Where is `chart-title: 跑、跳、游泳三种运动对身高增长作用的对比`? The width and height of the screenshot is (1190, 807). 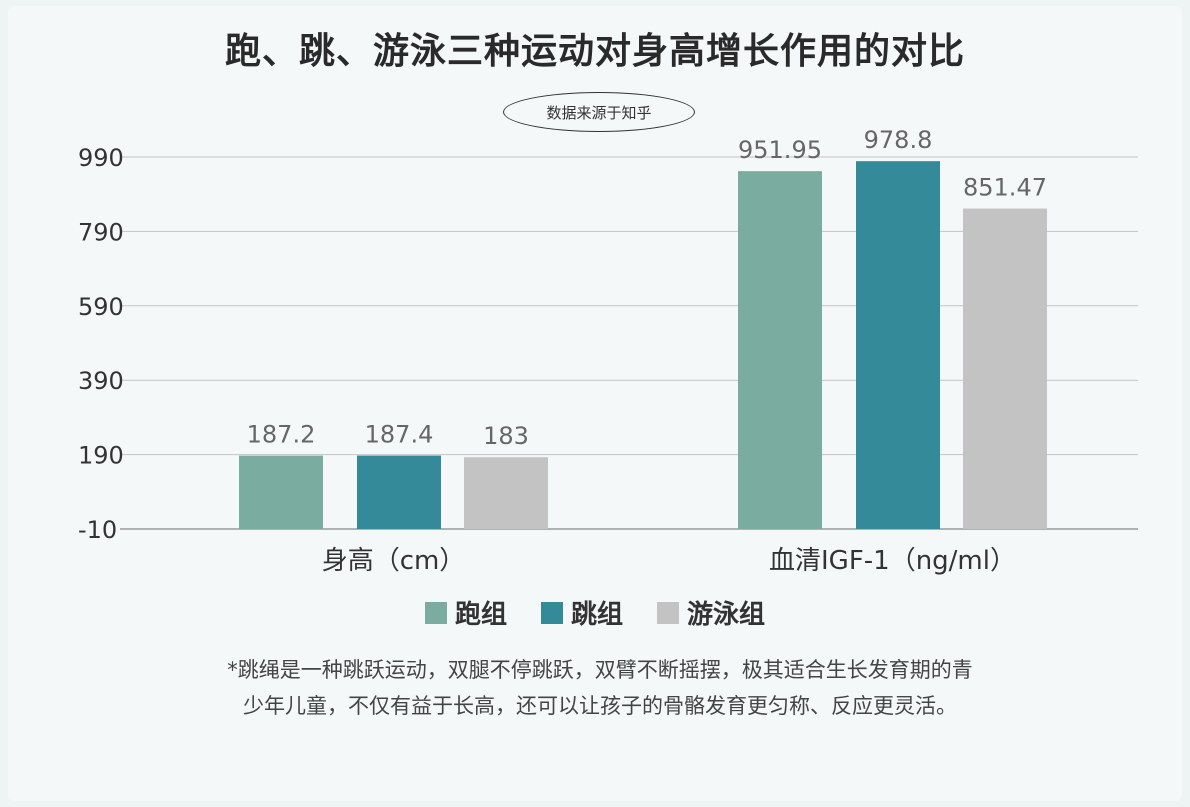
chart-title: 跑、跳、游泳三种运动对身高增长作用的对比 is located at coordinates (594, 51).